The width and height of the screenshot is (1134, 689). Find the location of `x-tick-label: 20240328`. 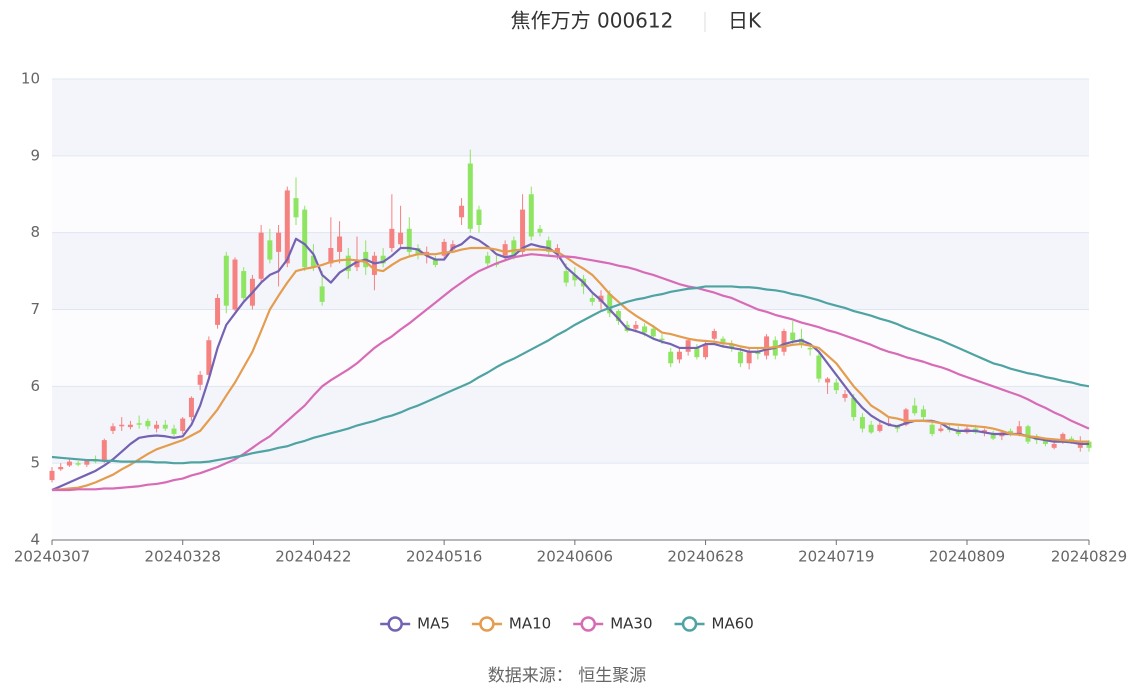

x-tick-label: 20240328 is located at coordinates (183, 557).